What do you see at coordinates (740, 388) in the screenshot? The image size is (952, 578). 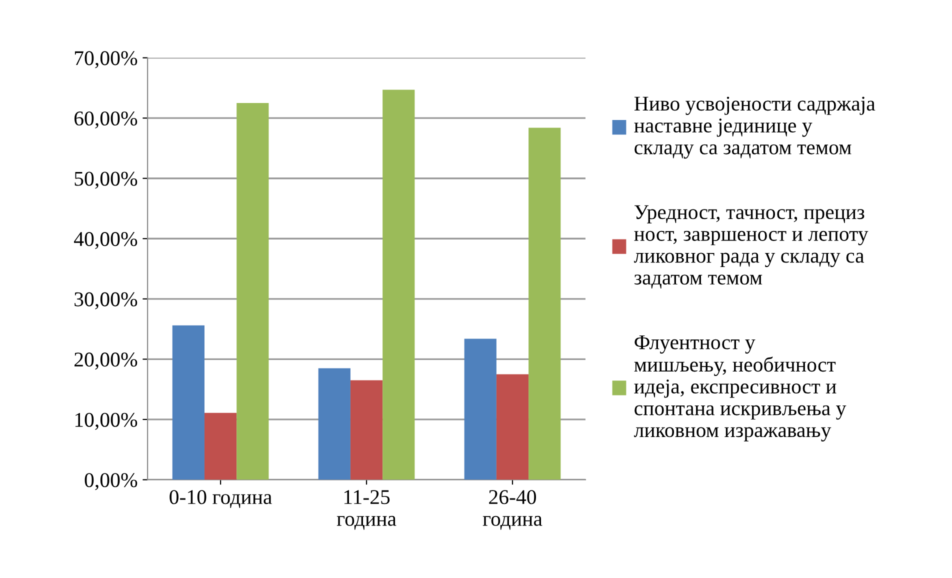 I see `legend-label: Флуентност у мишљењу, необичност идеја, експресивност и спонтана искривљења у ликовном изражавању` at bounding box center [740, 388].